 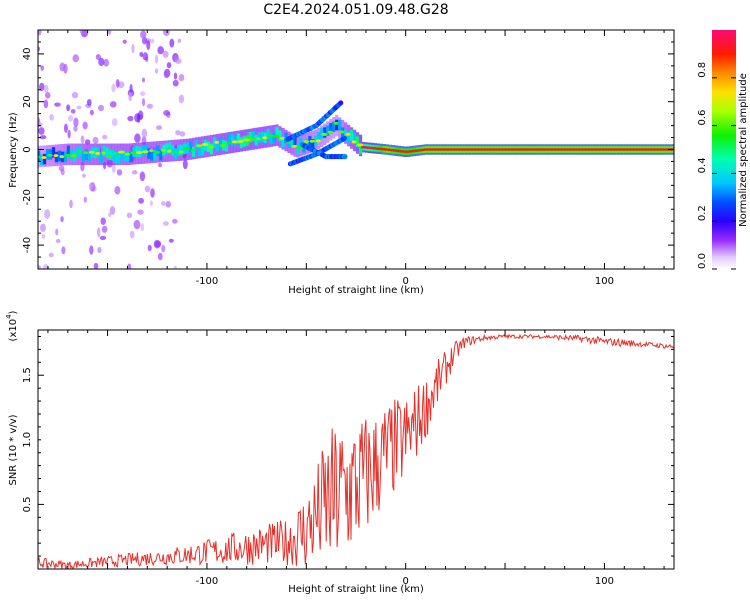 What do you see at coordinates (604, 581) in the screenshot?
I see `x-tick-label: 100` at bounding box center [604, 581].